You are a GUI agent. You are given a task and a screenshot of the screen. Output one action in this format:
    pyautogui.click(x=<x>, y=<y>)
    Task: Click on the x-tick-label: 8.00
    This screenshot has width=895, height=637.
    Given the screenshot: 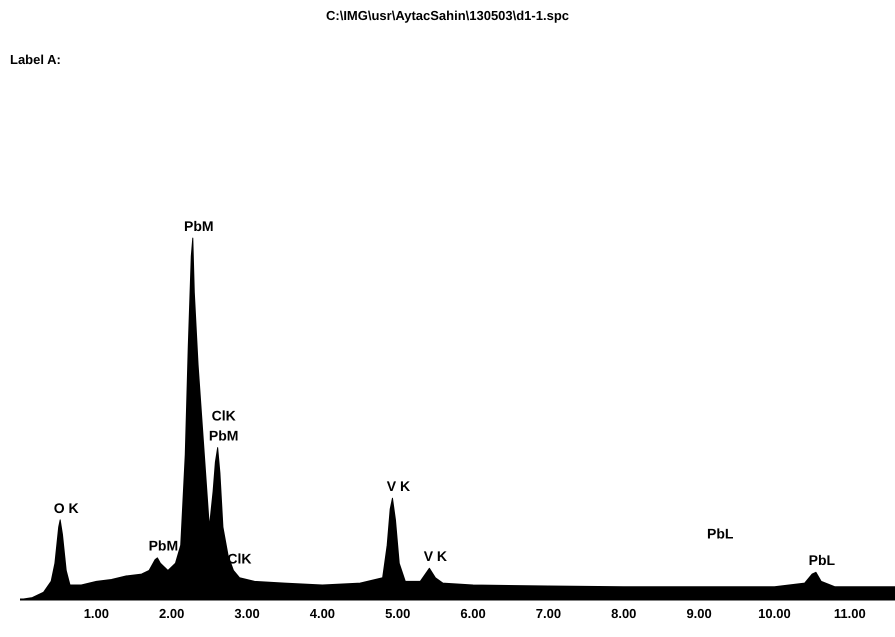 What is the action you would take?
    pyautogui.click(x=623, y=613)
    